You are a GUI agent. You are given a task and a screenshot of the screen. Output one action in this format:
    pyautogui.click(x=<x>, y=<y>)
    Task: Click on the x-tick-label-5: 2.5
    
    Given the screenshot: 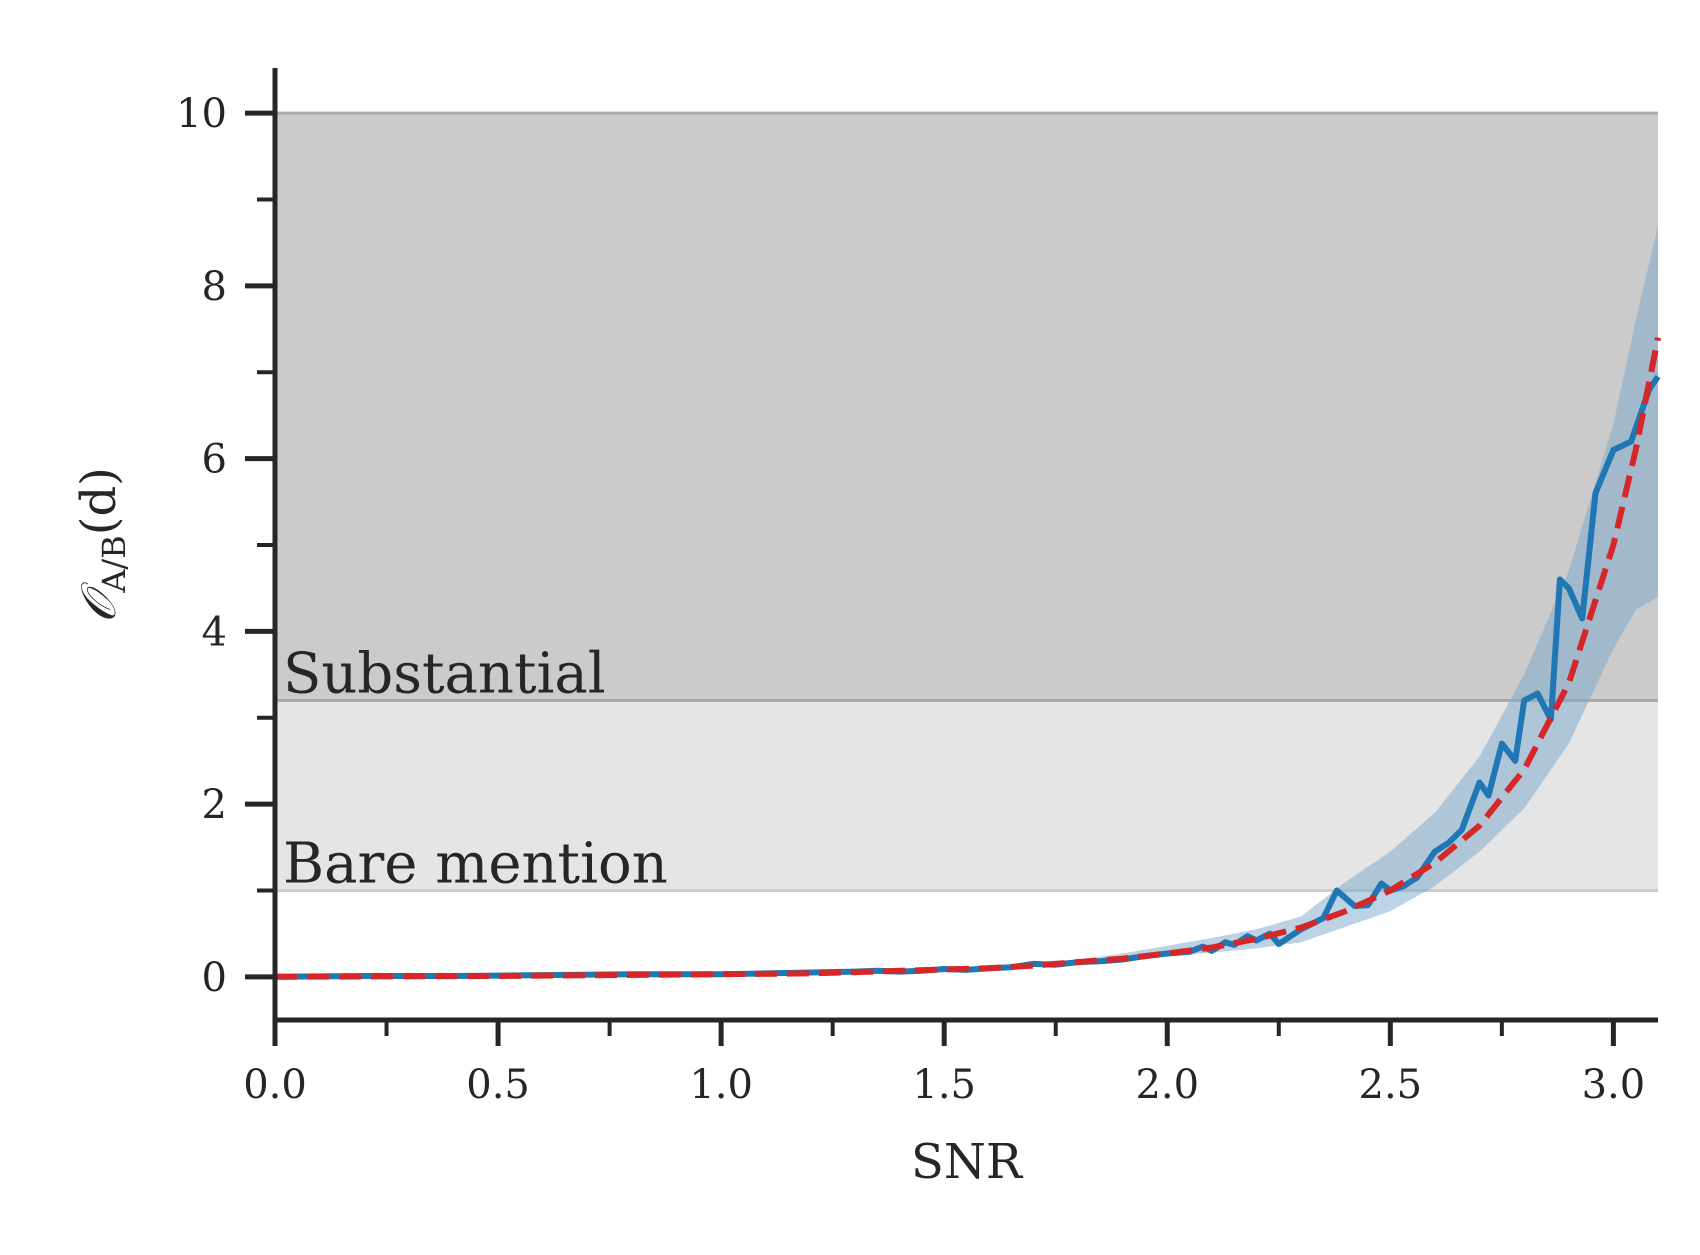 What is the action you would take?
    pyautogui.click(x=1391, y=1085)
    